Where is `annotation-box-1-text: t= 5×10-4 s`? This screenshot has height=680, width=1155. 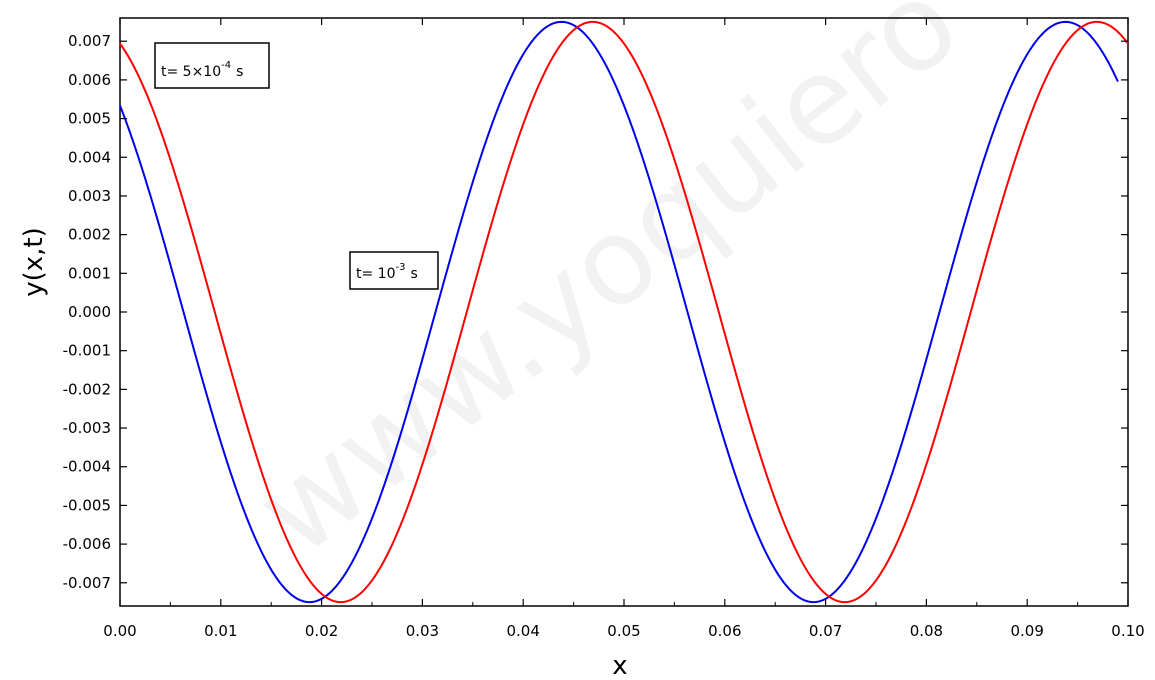 annotation-box-1-text: t= 5×10-4 s is located at coordinates (202, 70).